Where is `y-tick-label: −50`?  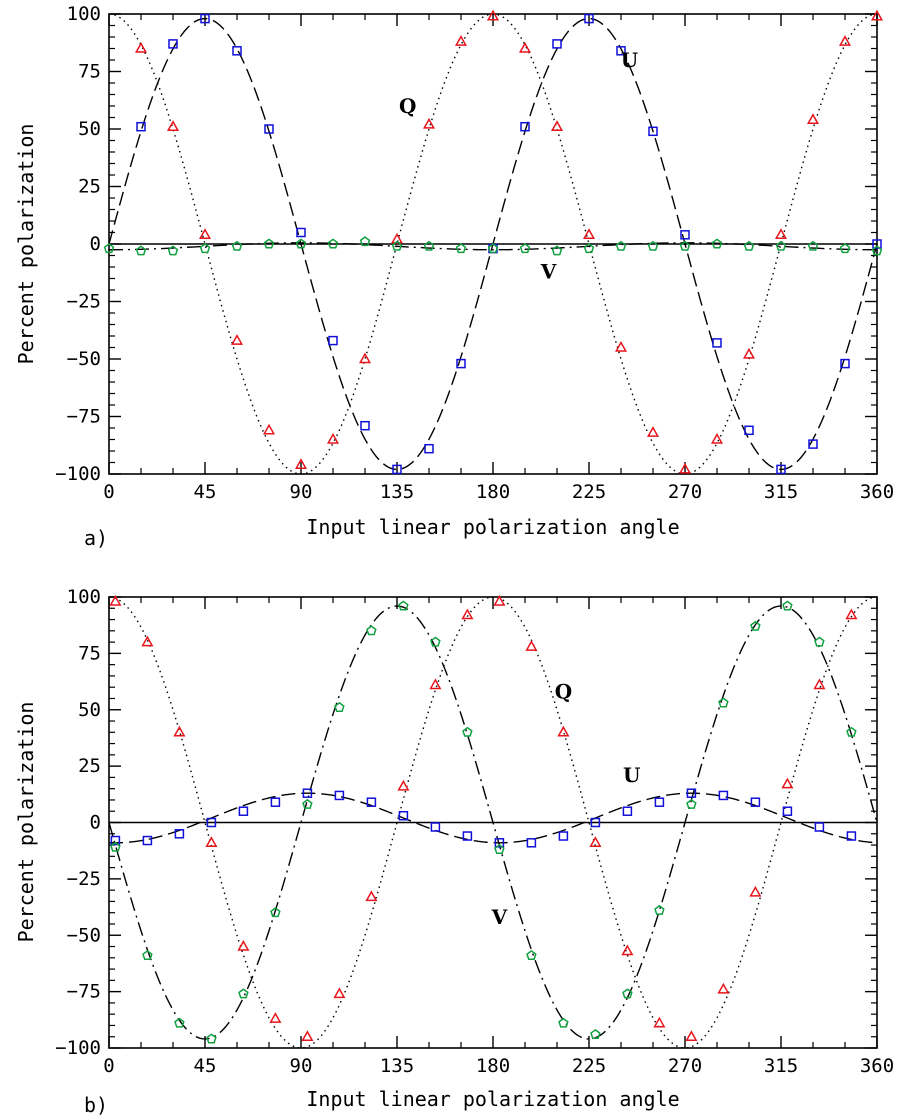 y-tick-label: −50 is located at coordinates (84, 935).